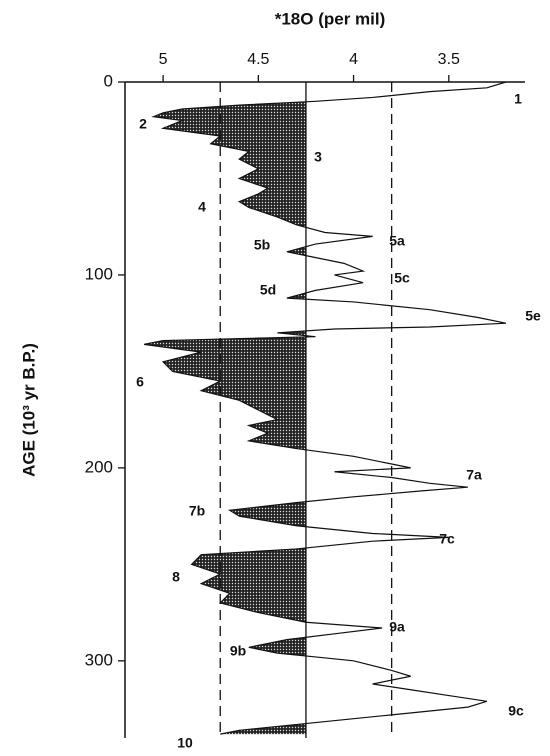 This screenshot has height=756, width=550. Describe the element at coordinates (449, 59) in the screenshot. I see `x-tick-label: 3.5` at that location.